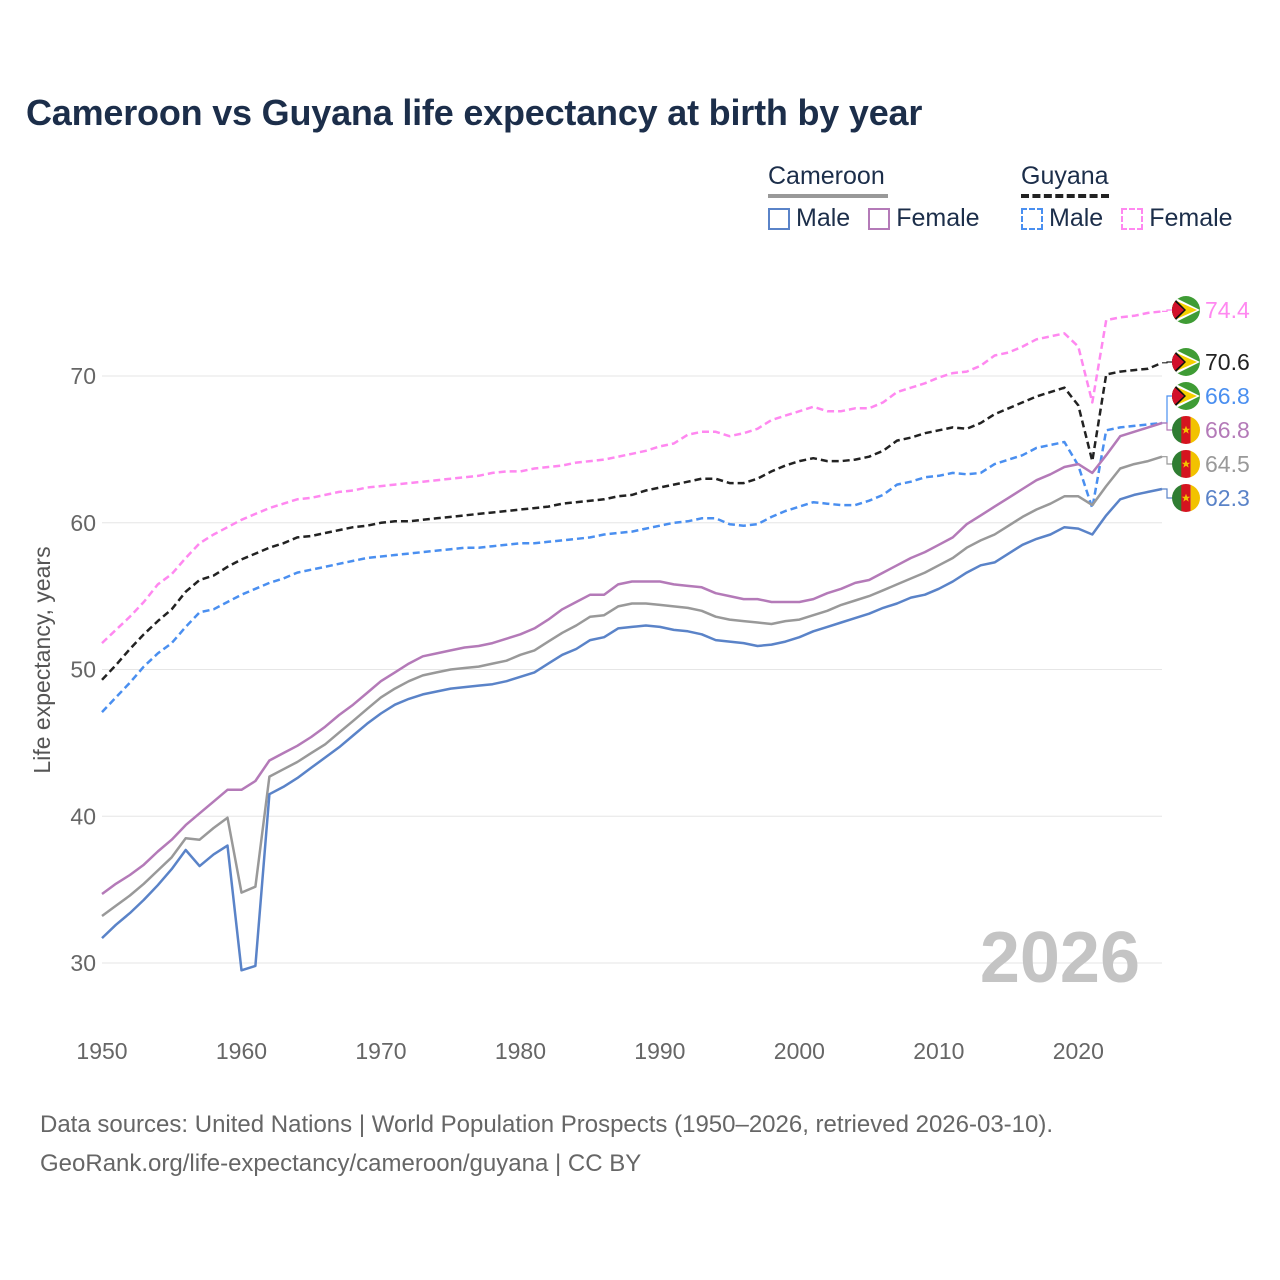 The height and width of the screenshot is (1280, 1280). I want to click on end-value-label: 62.3, so click(1227, 498).